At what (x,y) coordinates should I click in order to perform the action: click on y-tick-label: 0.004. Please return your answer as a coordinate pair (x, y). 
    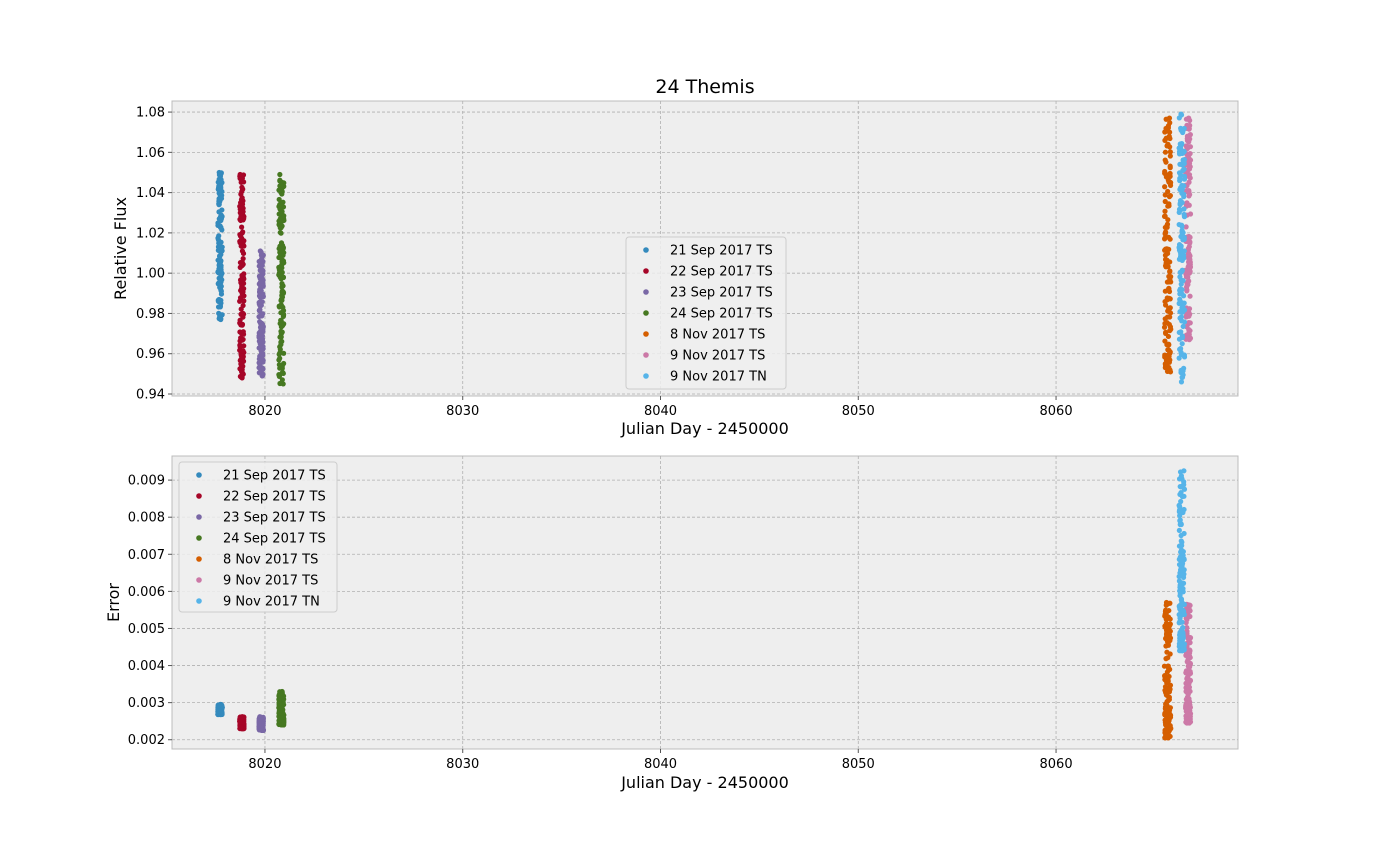
    Looking at the image, I should click on (146, 666).